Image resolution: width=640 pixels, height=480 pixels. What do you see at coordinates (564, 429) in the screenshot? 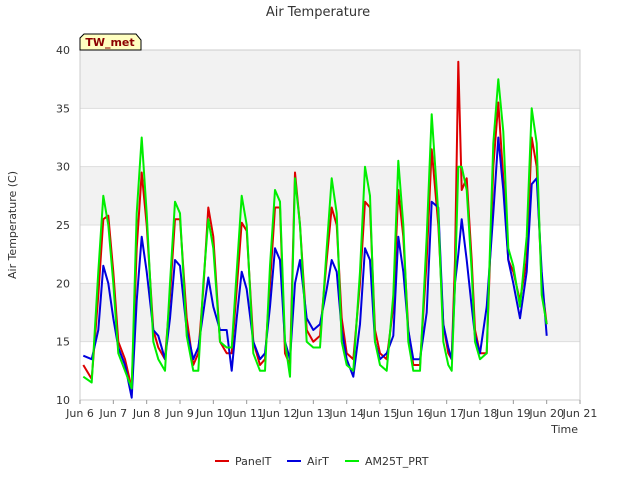
I see `x-axis-label: Time` at bounding box center [564, 429].